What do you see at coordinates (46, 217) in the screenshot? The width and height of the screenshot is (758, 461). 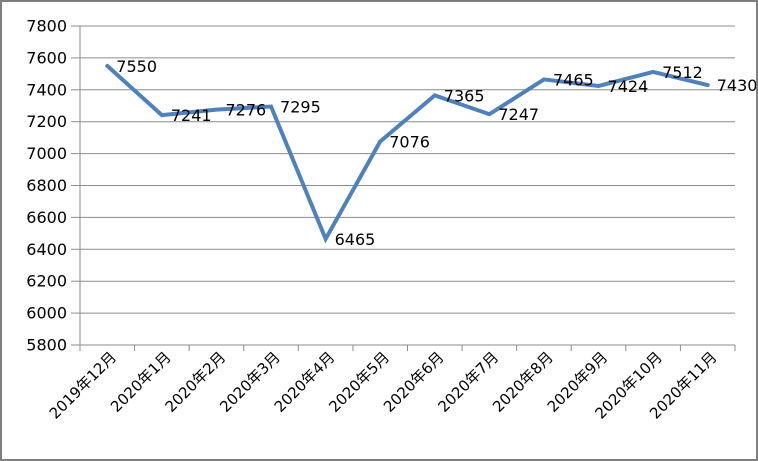 I see `y-tick-label: 6600` at bounding box center [46, 217].